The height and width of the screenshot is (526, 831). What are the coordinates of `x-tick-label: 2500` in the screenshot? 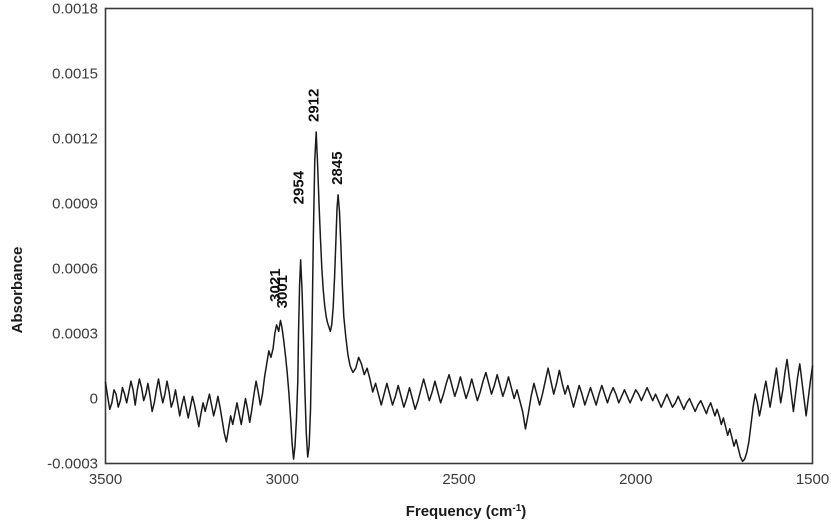 It's located at (458, 479).